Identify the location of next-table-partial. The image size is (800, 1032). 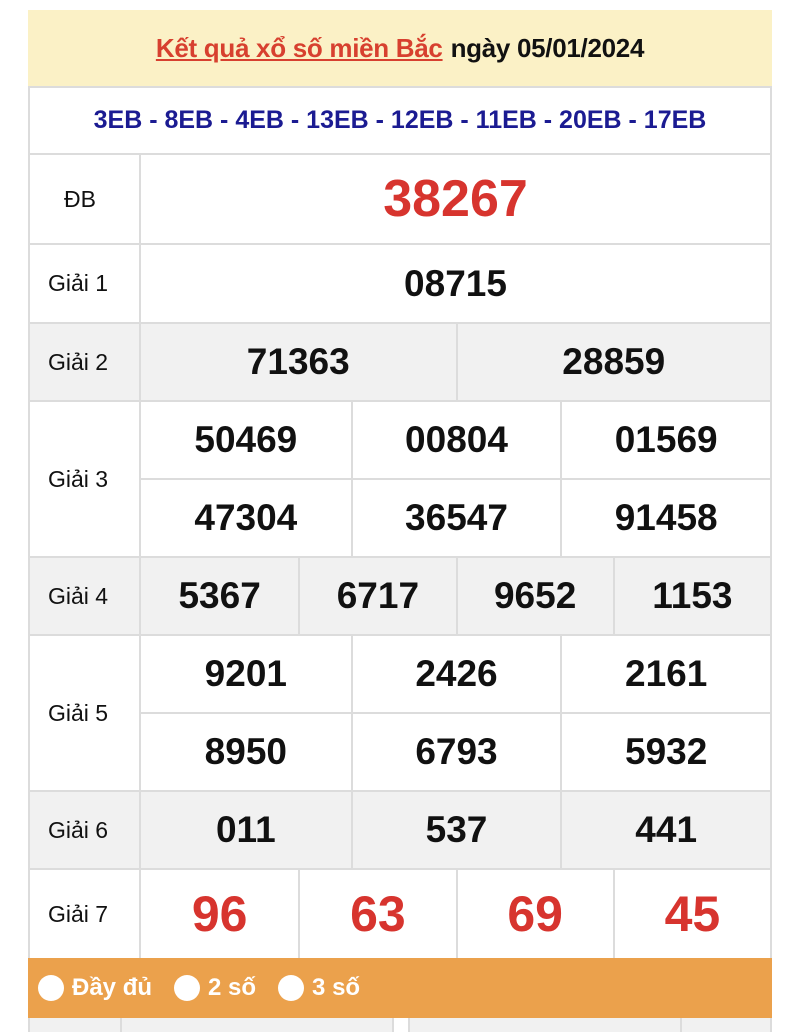
(400, 1025).